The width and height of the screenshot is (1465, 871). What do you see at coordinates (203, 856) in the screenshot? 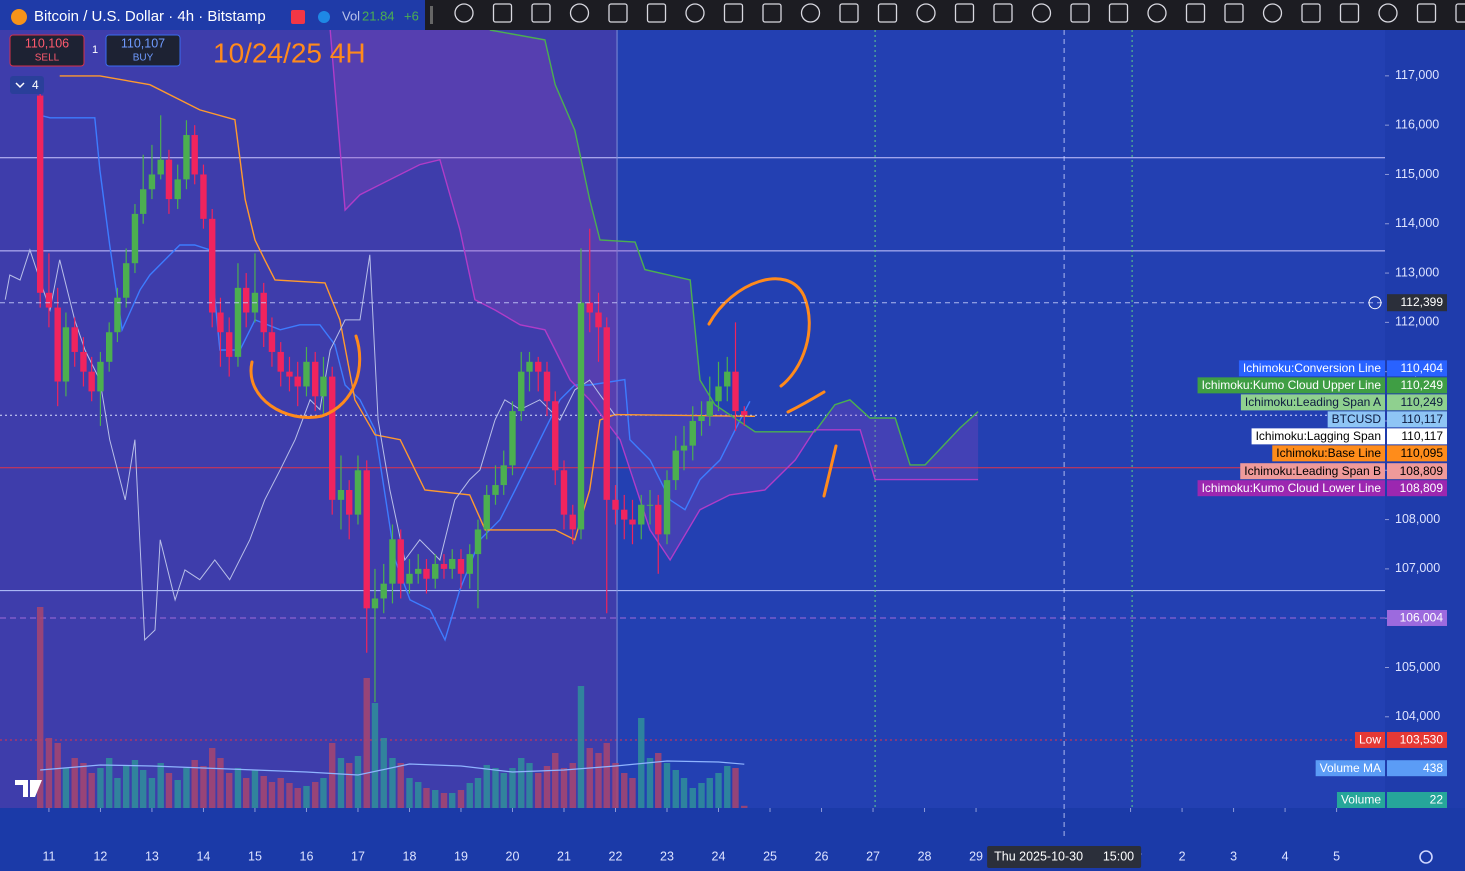
I see `x-tick-label: 14` at bounding box center [203, 856].